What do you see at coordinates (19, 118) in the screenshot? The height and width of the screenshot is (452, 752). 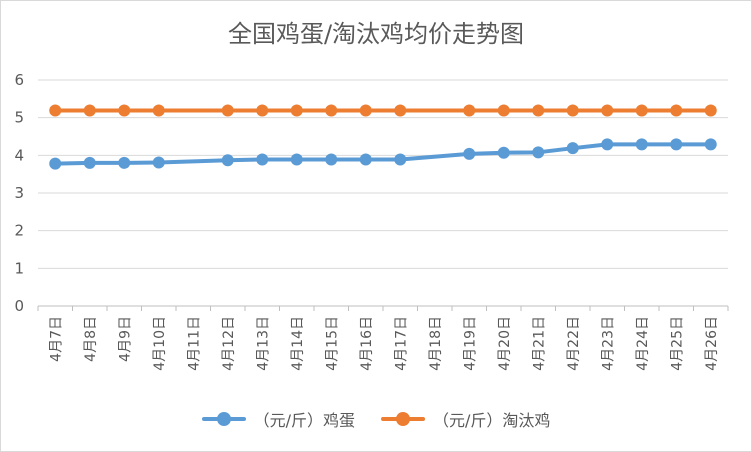 I see `y-tick-label: 5` at bounding box center [19, 118].